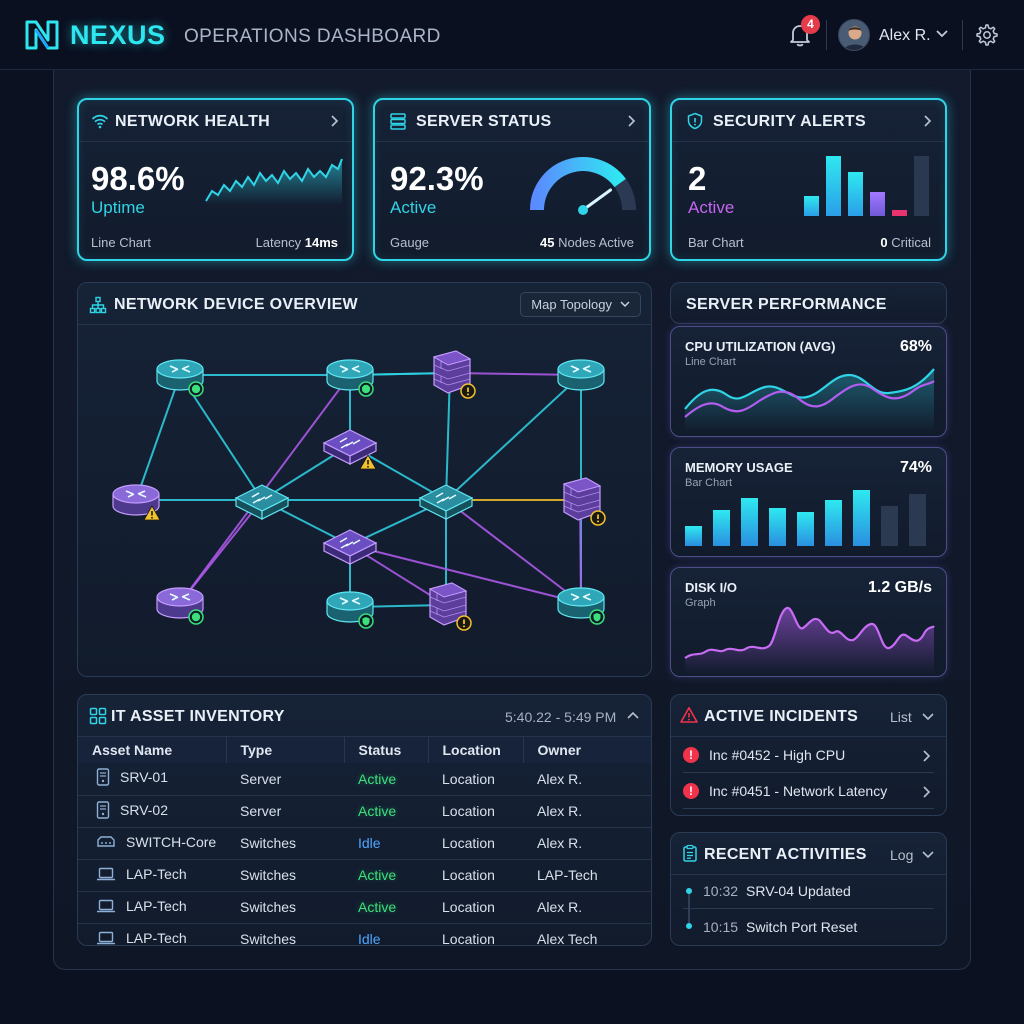 The height and width of the screenshot is (1024, 1024). Describe the element at coordinates (410, 242) in the screenshot. I see `chart-type-label: Gauge` at that location.